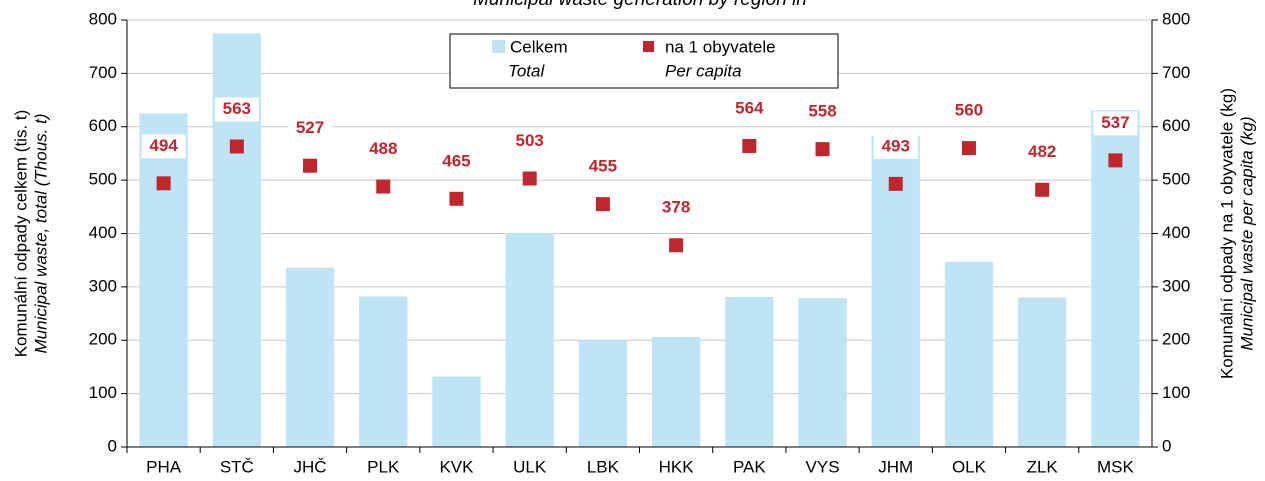 The width and height of the screenshot is (1265, 481). I want to click on y2-tick-label: 600, so click(1176, 125).